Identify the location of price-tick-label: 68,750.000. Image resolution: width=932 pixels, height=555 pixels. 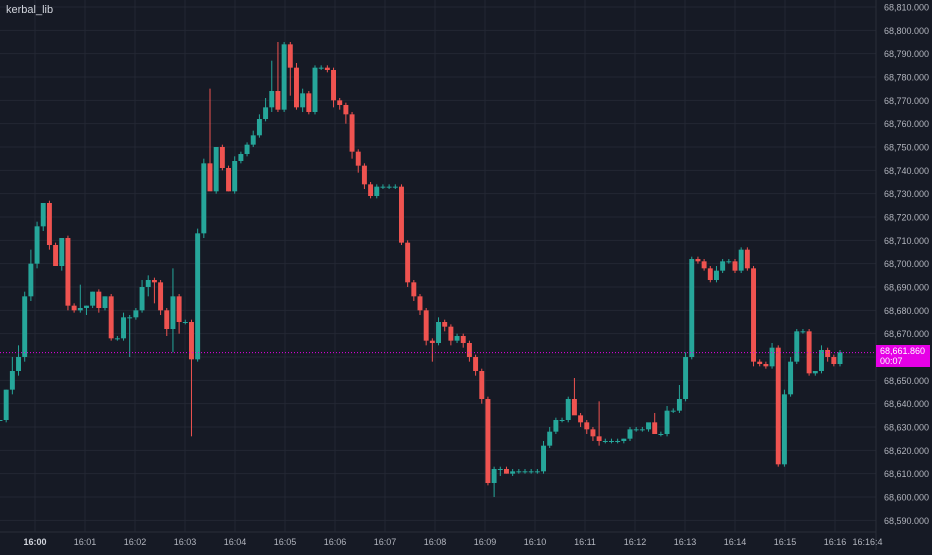
(906, 148).